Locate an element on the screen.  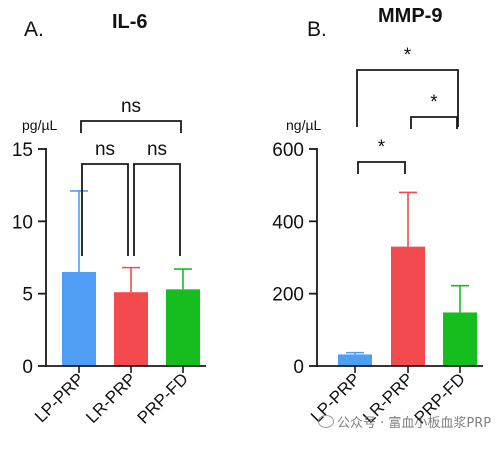
panel-a-significance-label-1: ns is located at coordinates (105, 149).